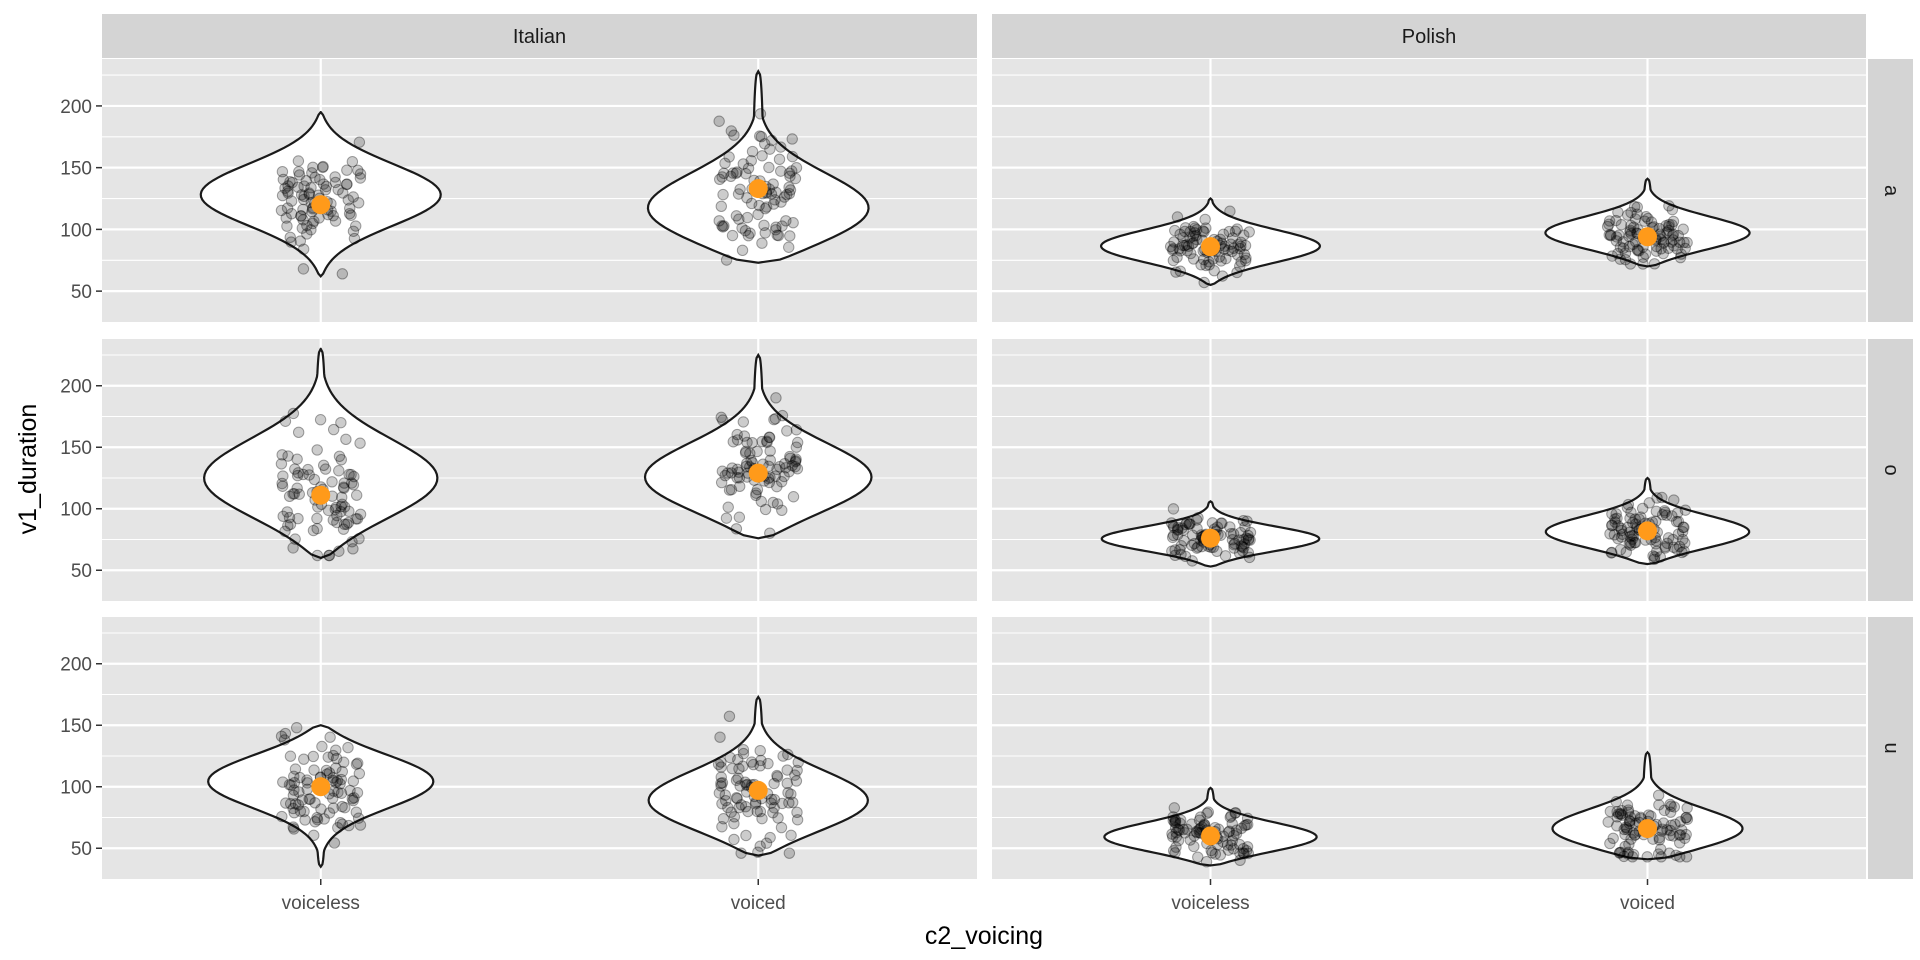  Describe the element at coordinates (758, 903) in the screenshot. I see `x-tick-label: voiced` at that location.